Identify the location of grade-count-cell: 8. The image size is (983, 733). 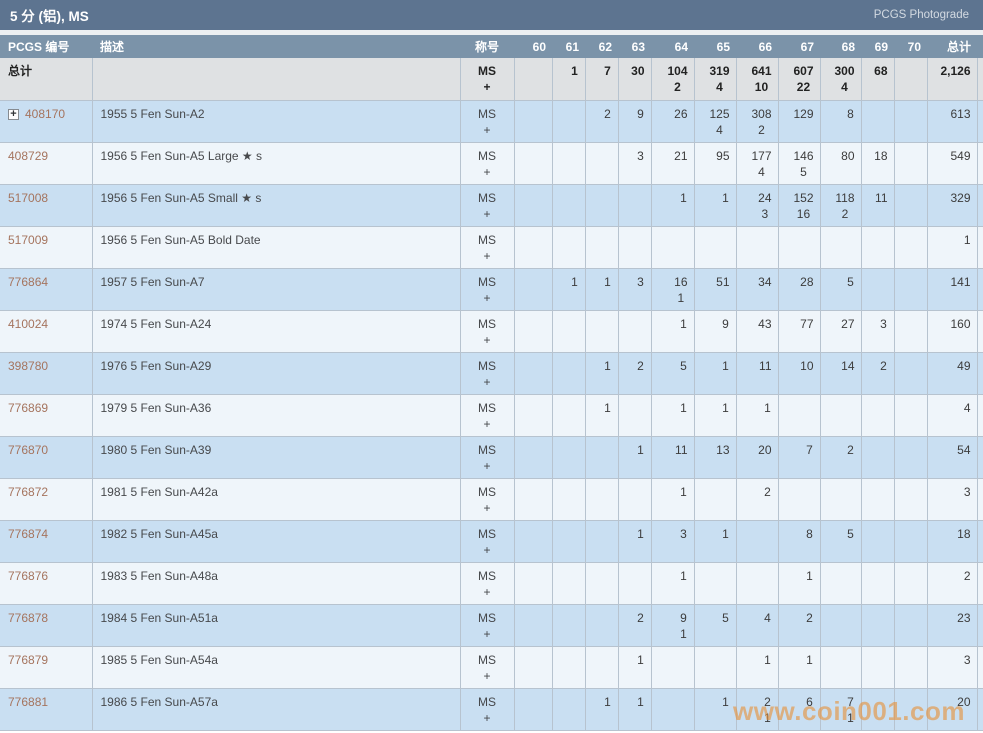
(841, 121).